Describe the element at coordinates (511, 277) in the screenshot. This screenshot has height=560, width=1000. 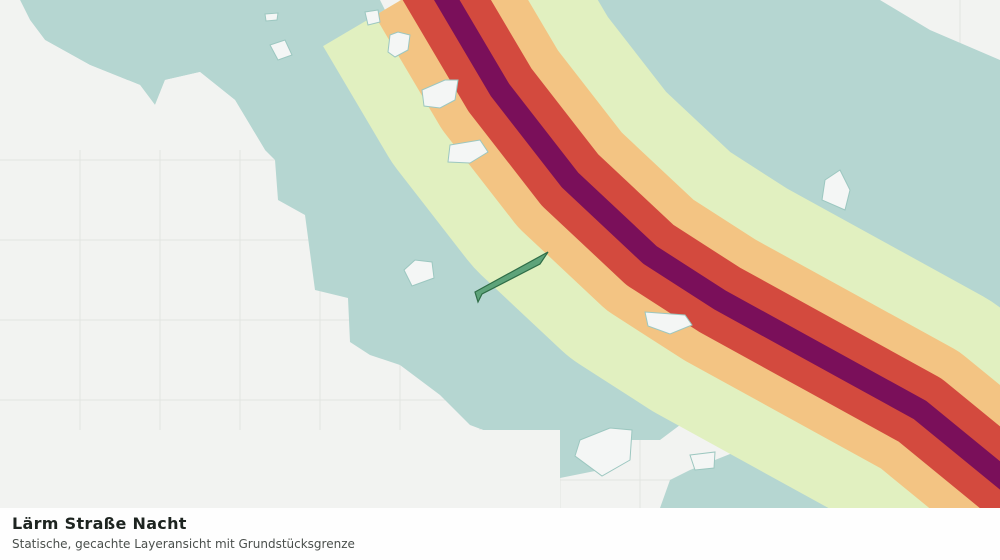
I see `parcel-boundary` at that location.